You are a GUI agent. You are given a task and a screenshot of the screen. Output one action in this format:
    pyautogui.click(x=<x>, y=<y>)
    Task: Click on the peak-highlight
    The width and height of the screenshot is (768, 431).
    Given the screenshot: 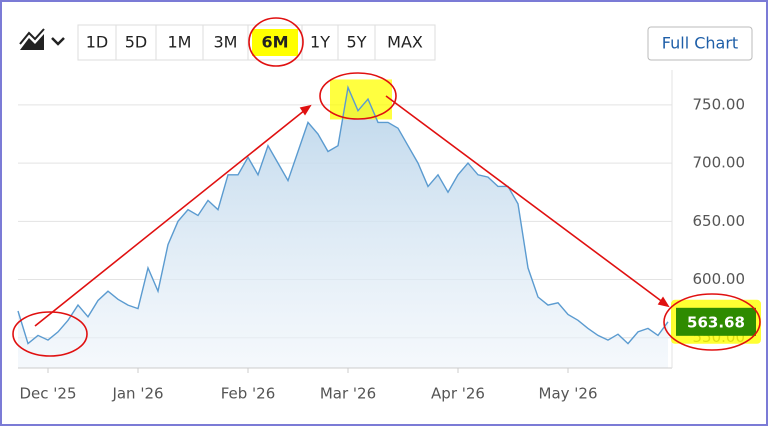 What is the action you would take?
    pyautogui.click(x=361, y=99)
    